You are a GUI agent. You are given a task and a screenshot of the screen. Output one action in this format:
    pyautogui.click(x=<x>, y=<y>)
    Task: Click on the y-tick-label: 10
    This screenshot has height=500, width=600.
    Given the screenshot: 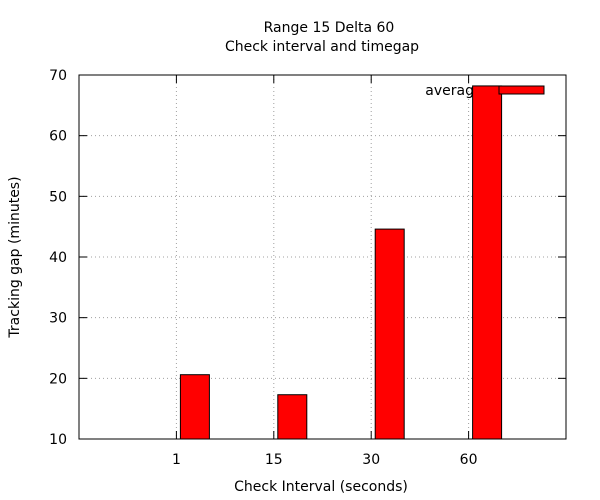 What is the action you would take?
    pyautogui.click(x=58, y=440)
    